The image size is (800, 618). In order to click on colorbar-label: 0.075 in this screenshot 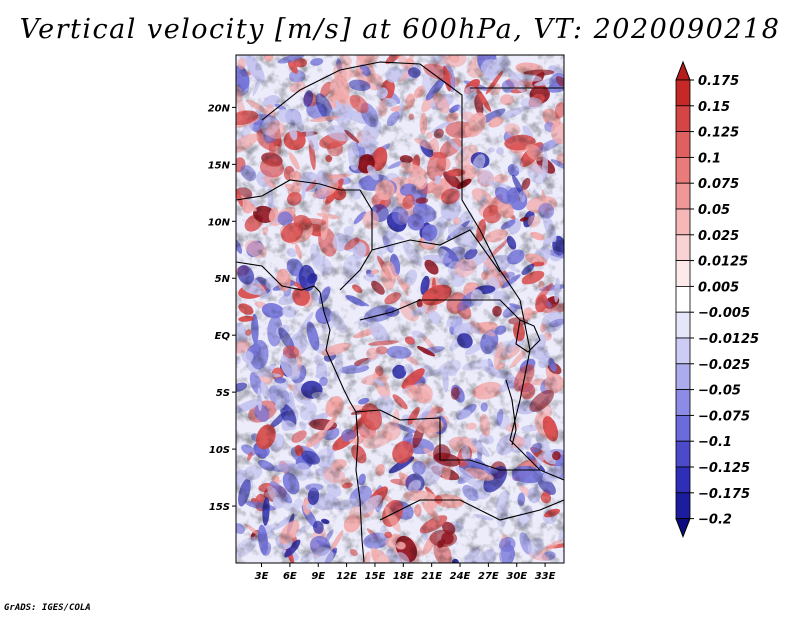, I will do `click(718, 184)`.